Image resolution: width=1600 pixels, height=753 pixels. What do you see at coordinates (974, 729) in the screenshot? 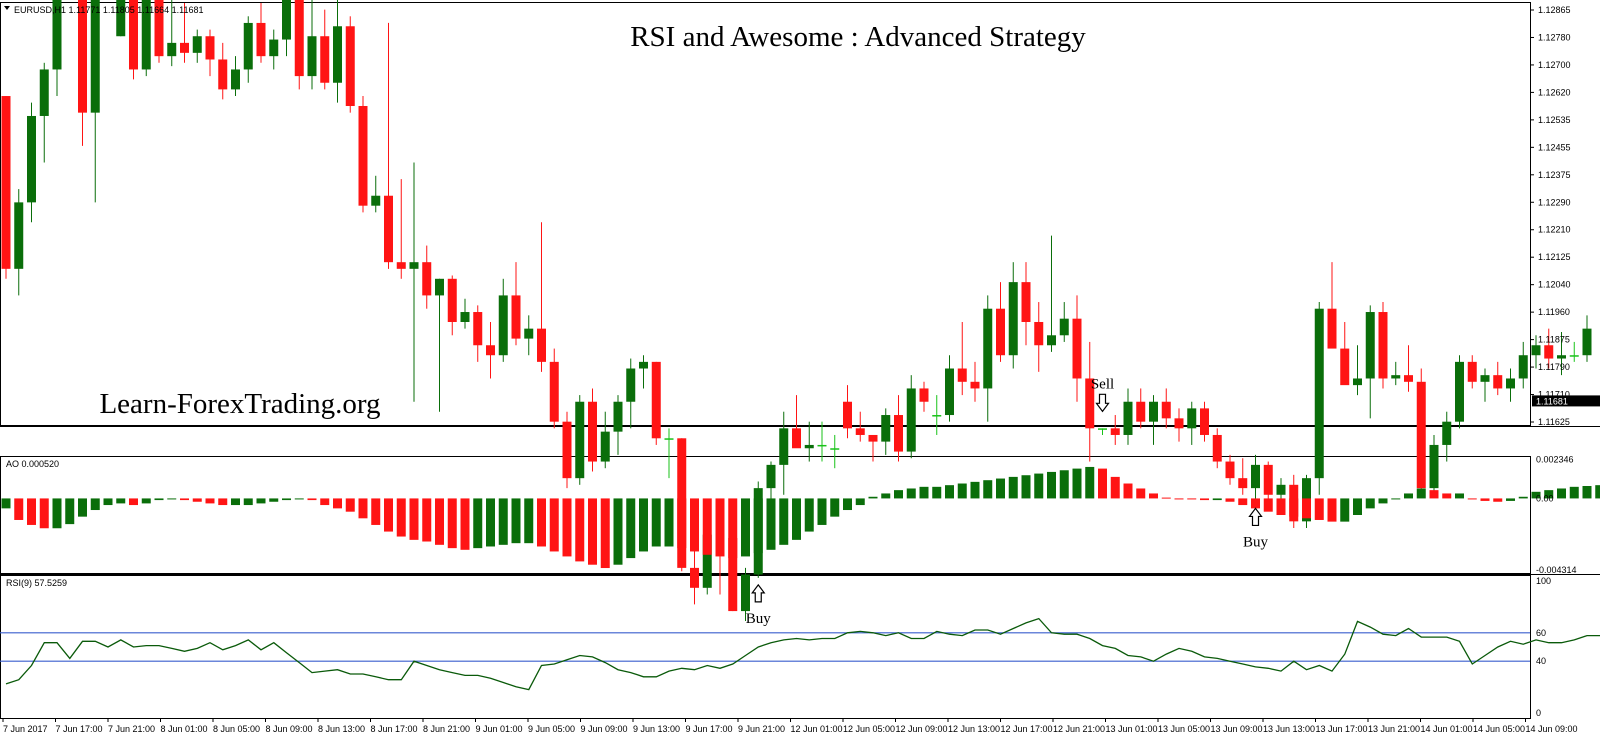
I see `time-tick-label: 12 Jun 13:00` at bounding box center [974, 729].